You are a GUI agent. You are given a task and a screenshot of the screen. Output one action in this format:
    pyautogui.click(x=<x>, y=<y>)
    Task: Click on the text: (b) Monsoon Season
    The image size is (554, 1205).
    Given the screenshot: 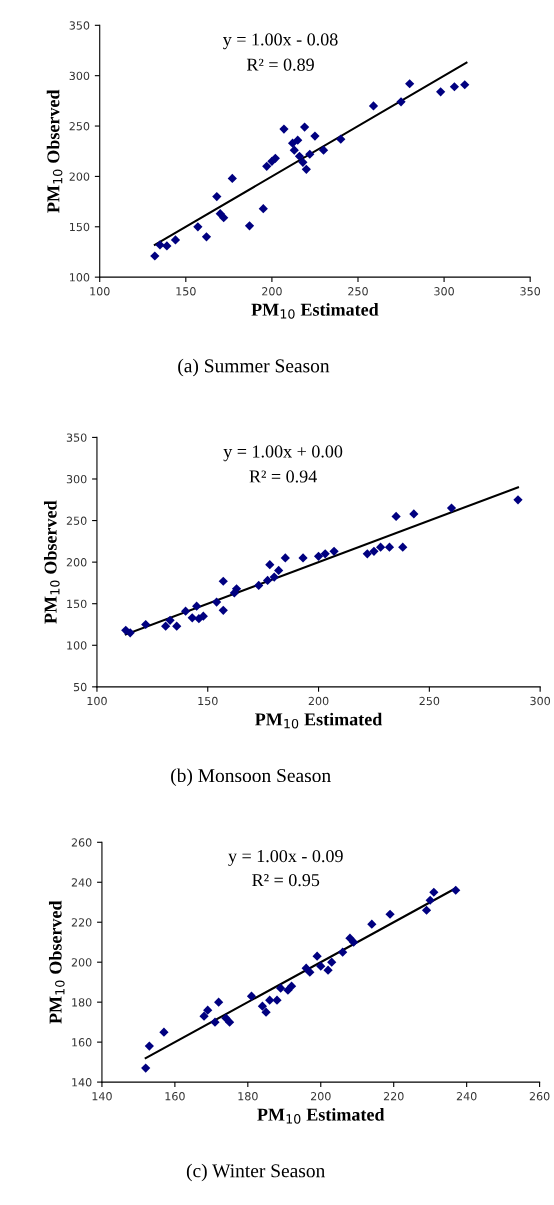 What is the action you would take?
    pyautogui.click(x=251, y=777)
    